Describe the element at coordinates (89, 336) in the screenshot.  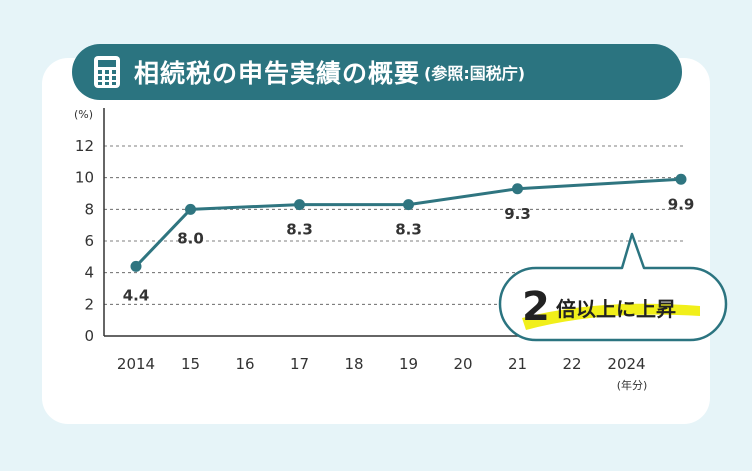
I see `y-tick-label: 0` at that location.